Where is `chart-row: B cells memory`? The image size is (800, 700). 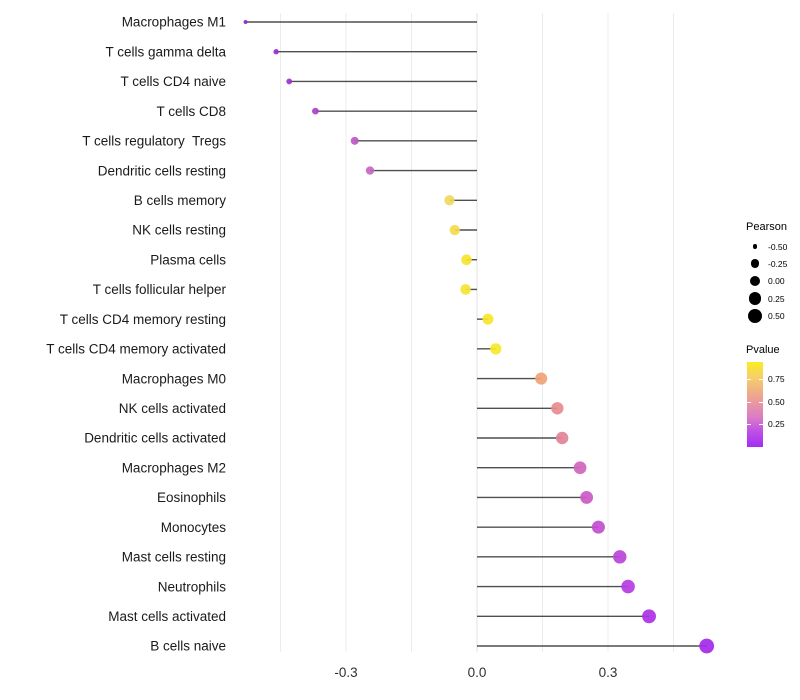
chart-row: B cells memory is located at coordinates (305, 200).